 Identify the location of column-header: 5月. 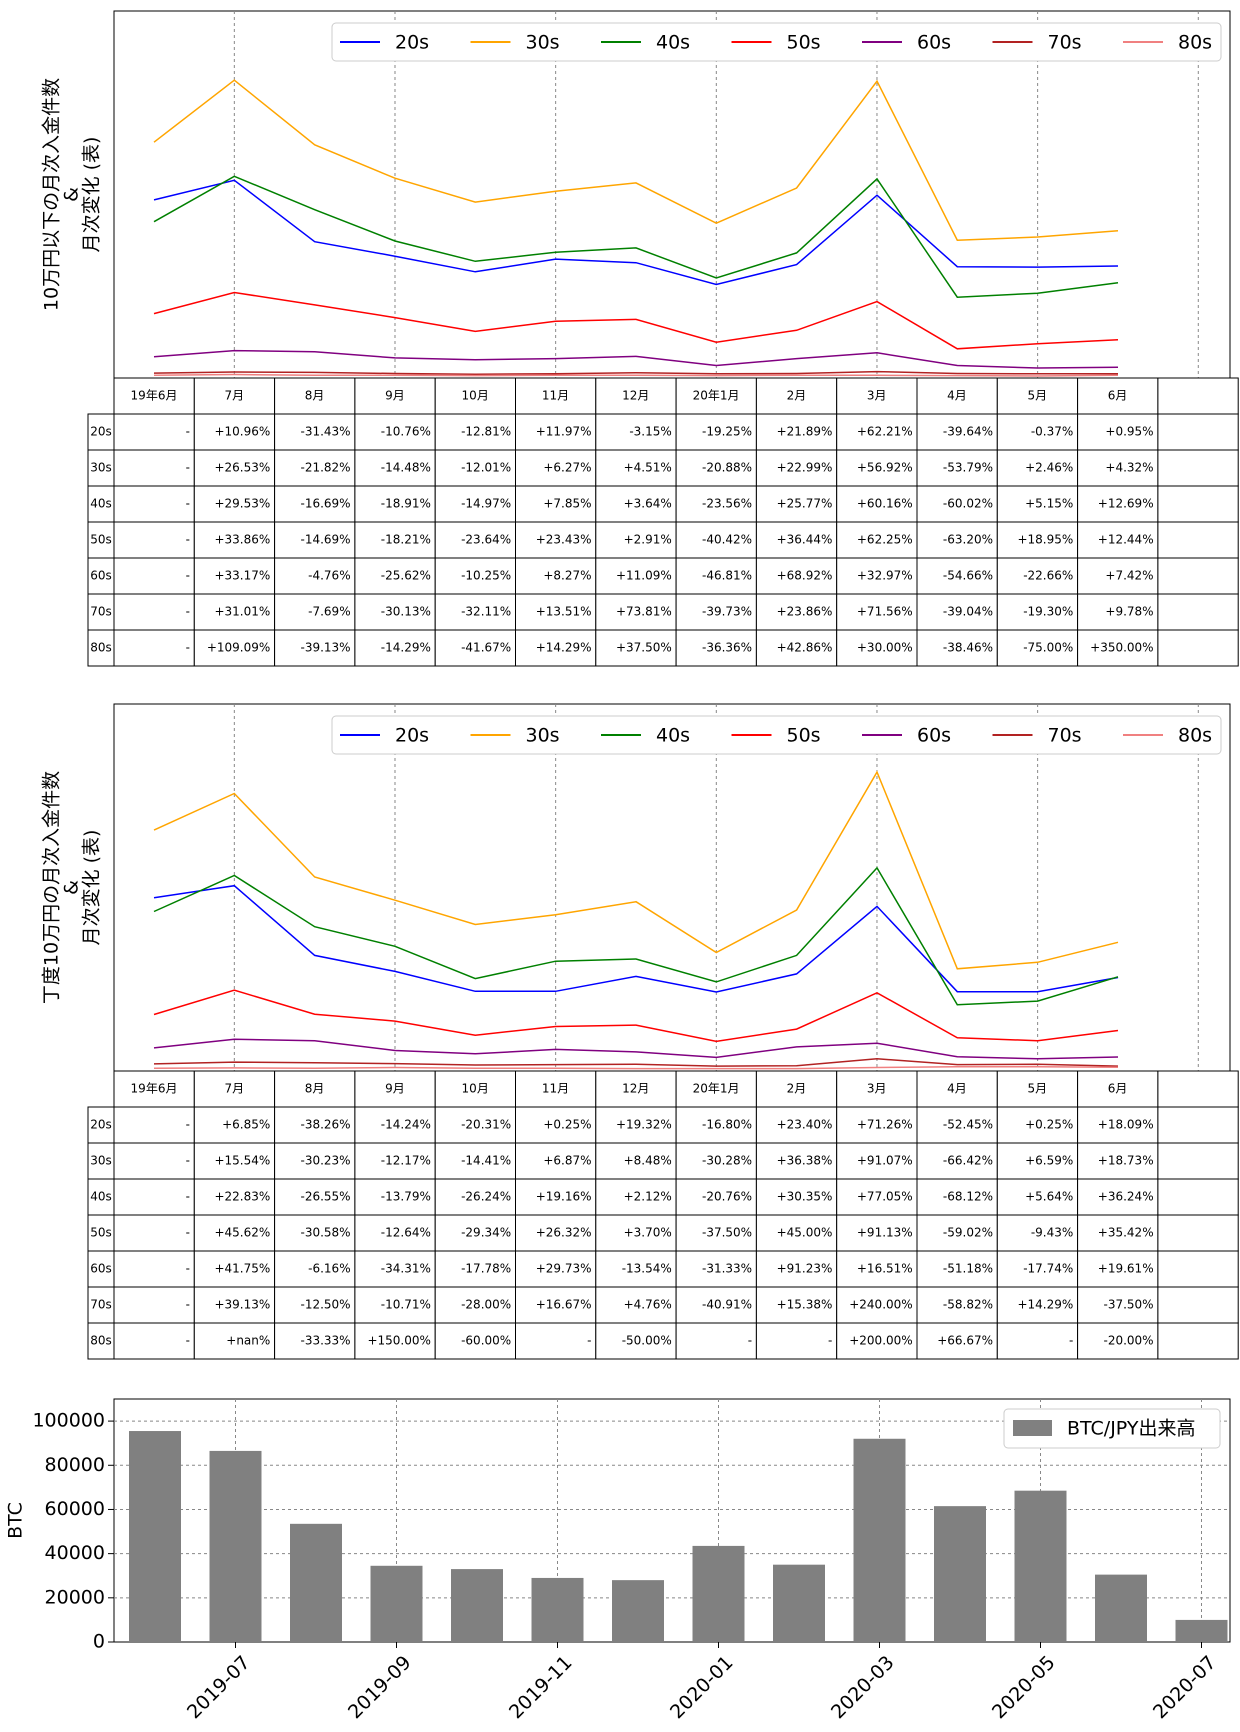
(1037, 396).